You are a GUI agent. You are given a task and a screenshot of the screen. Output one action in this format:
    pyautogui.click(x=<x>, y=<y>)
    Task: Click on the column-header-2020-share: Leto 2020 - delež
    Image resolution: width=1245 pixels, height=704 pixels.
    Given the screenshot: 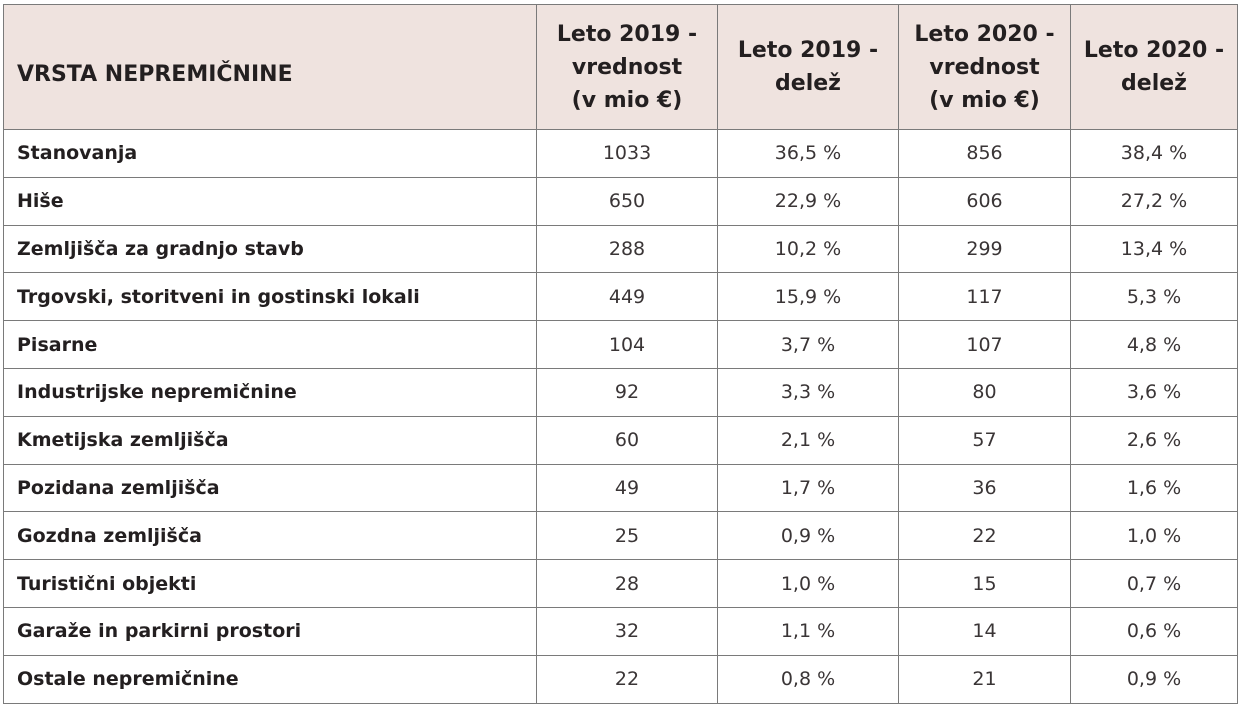 What is the action you would take?
    pyautogui.click(x=1154, y=67)
    